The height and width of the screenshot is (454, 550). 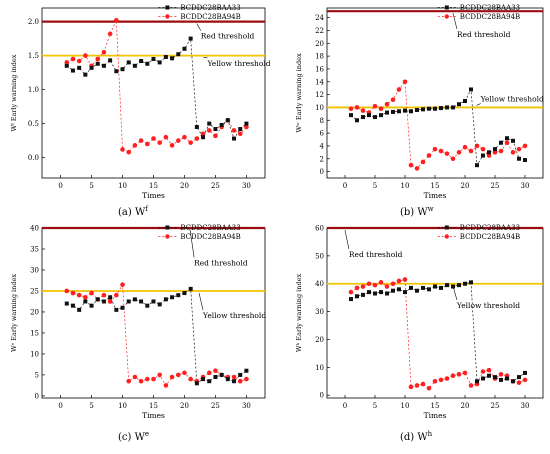 I want to click on legend-marker-square, so click(x=167, y=7).